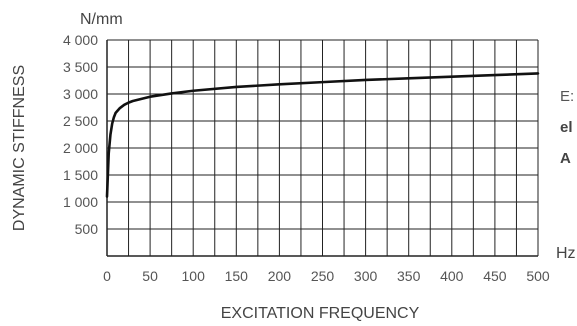  What do you see at coordinates (366, 276) in the screenshot?
I see `x-tick-label: 300` at bounding box center [366, 276].